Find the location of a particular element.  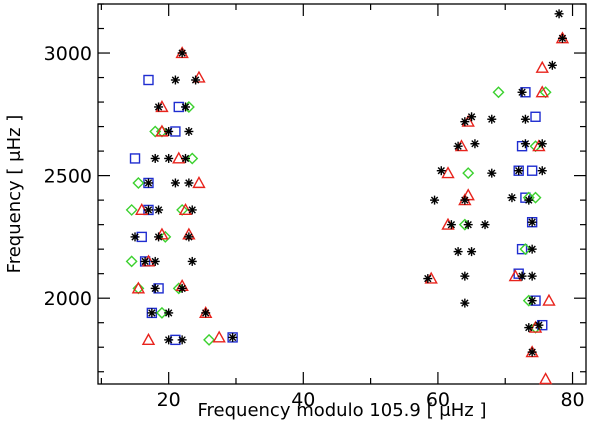

y-axis-label: Frequency [ μHz ] is located at coordinates (14, 194).